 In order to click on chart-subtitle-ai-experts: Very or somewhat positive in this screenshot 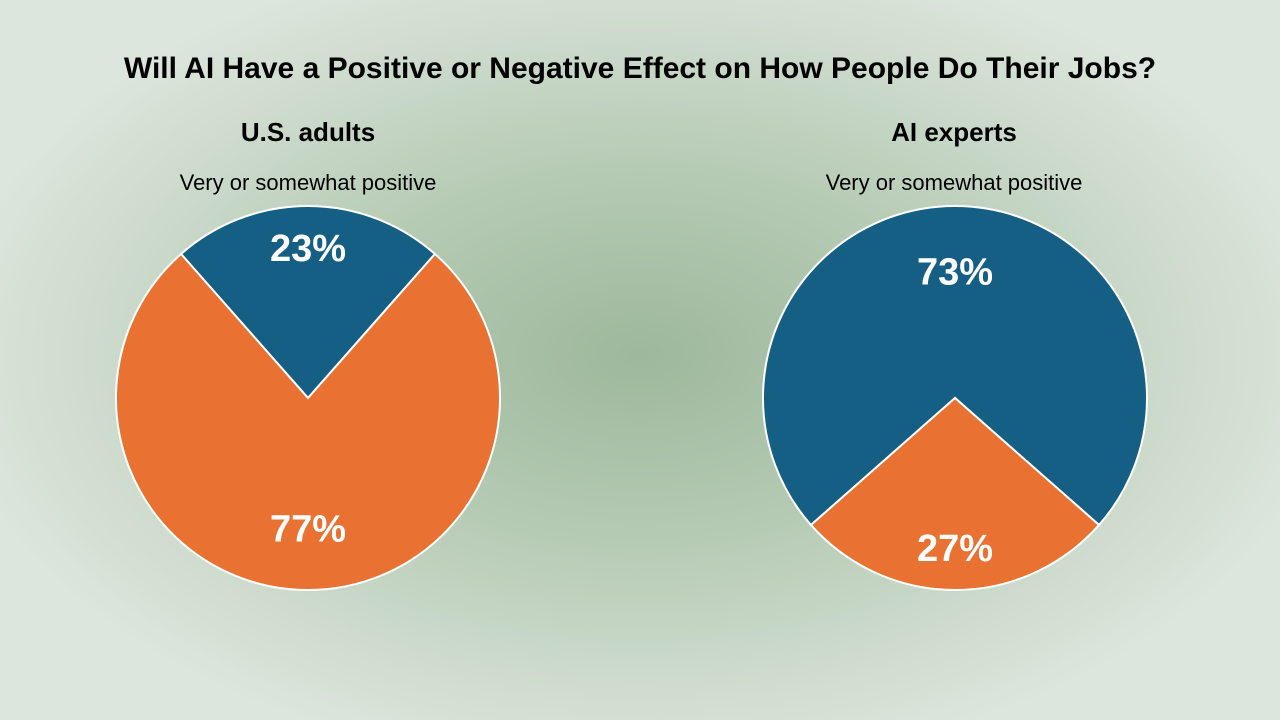, I will do `click(954, 182)`.